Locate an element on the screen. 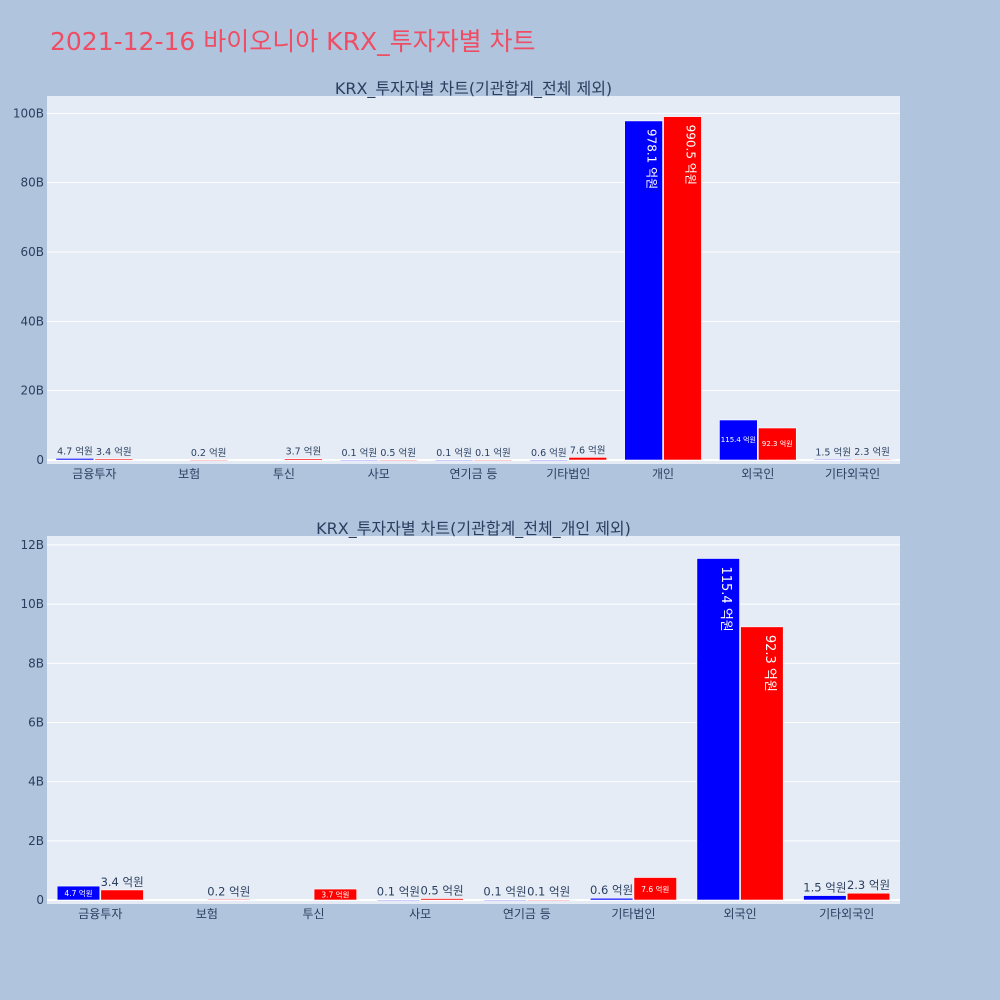 This screenshot has width=1000, height=1000. data-label: 990.5 억원 is located at coordinates (691, 155).